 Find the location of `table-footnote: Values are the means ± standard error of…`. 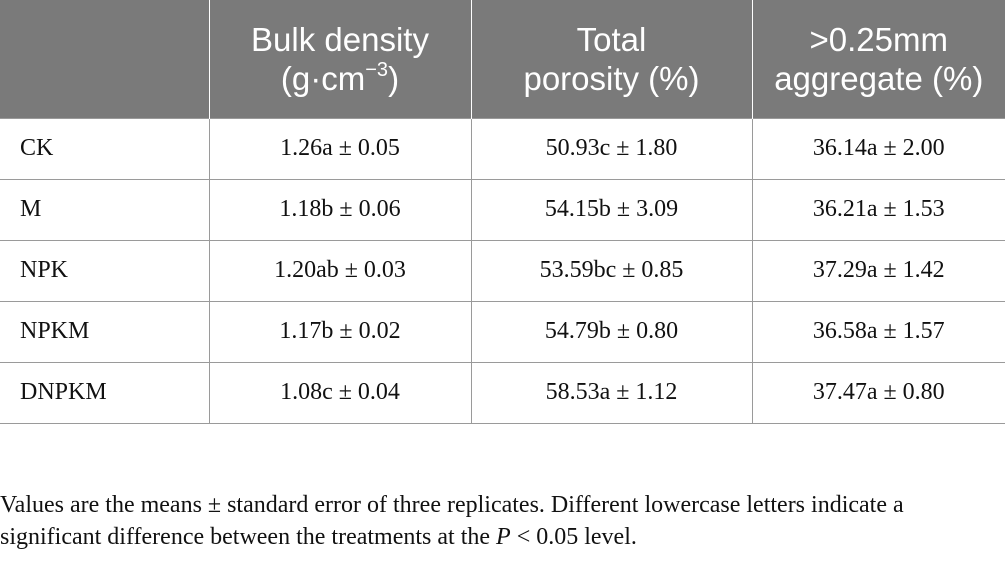

table-footnote: Values are the means ± standard error of… is located at coordinates (502, 521).